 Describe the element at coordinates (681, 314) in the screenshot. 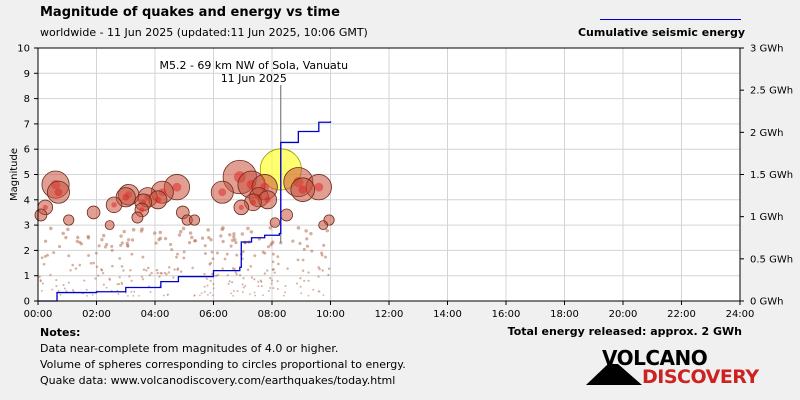

I see `x-tick-label: 22:00` at that location.